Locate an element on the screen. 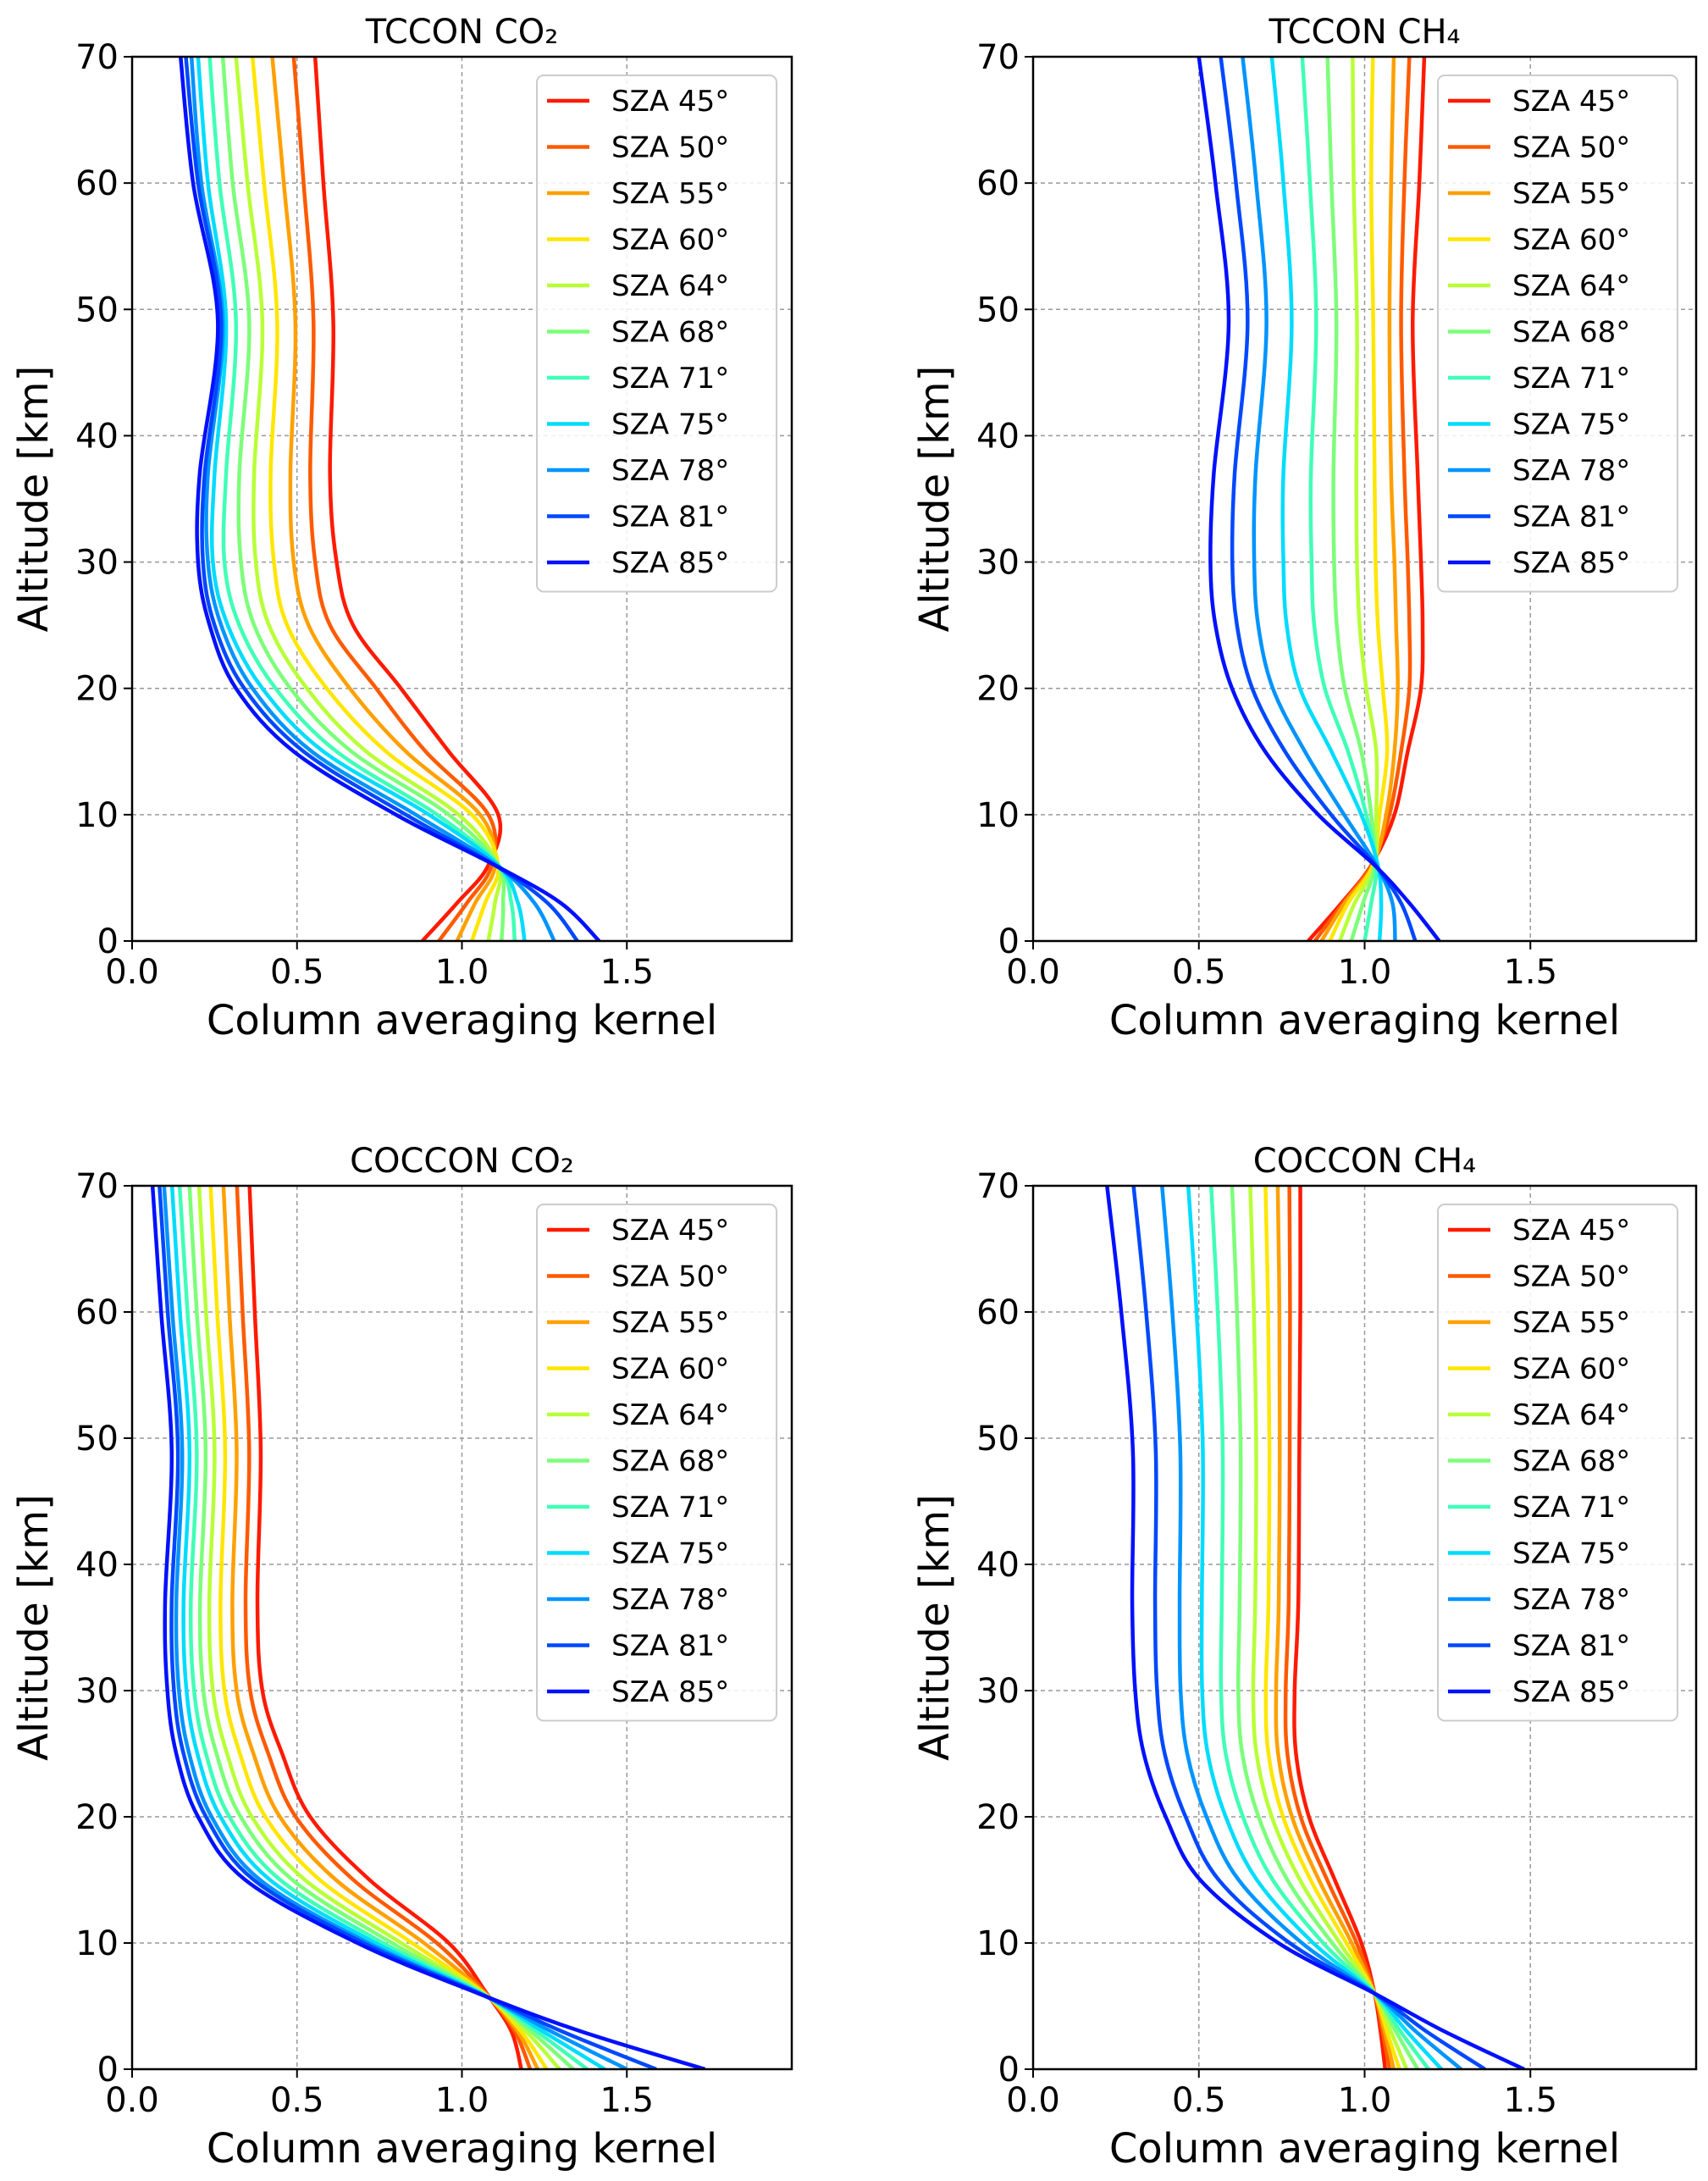  subplot-title: TCCON CO₂ is located at coordinates (462, 32).